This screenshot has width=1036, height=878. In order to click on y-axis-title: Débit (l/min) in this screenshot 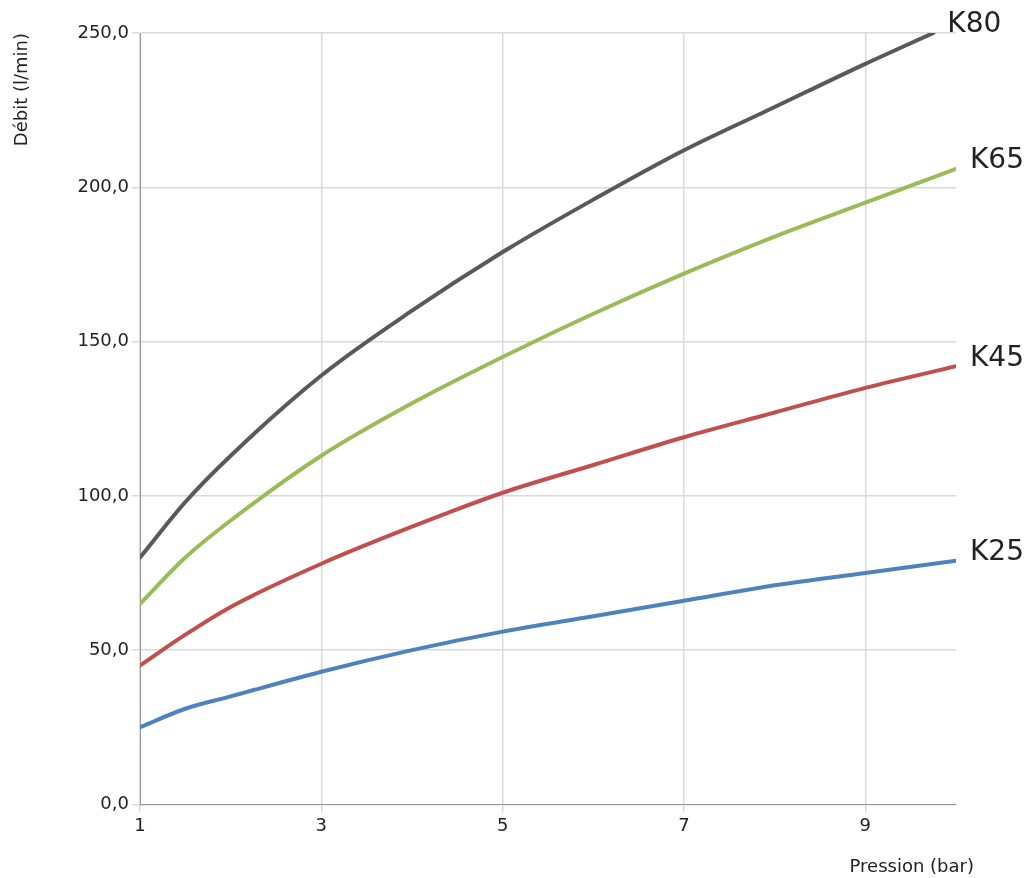, I will do `click(20, 90)`.